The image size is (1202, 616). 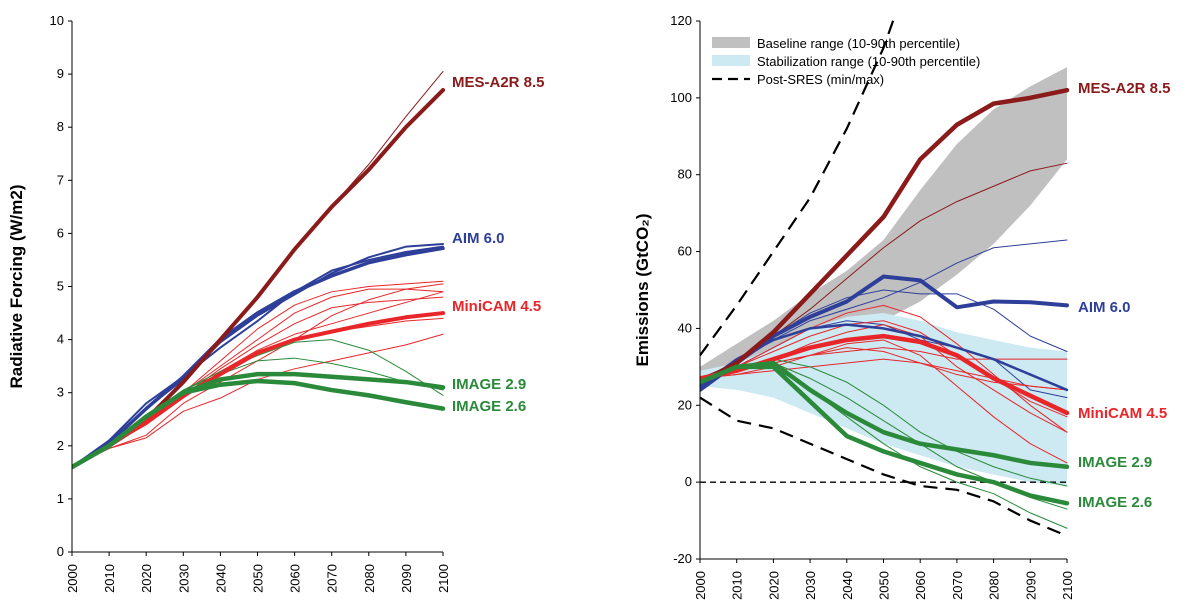 What do you see at coordinates (681, 97) in the screenshot?
I see `y-tick-label: 100` at bounding box center [681, 97].